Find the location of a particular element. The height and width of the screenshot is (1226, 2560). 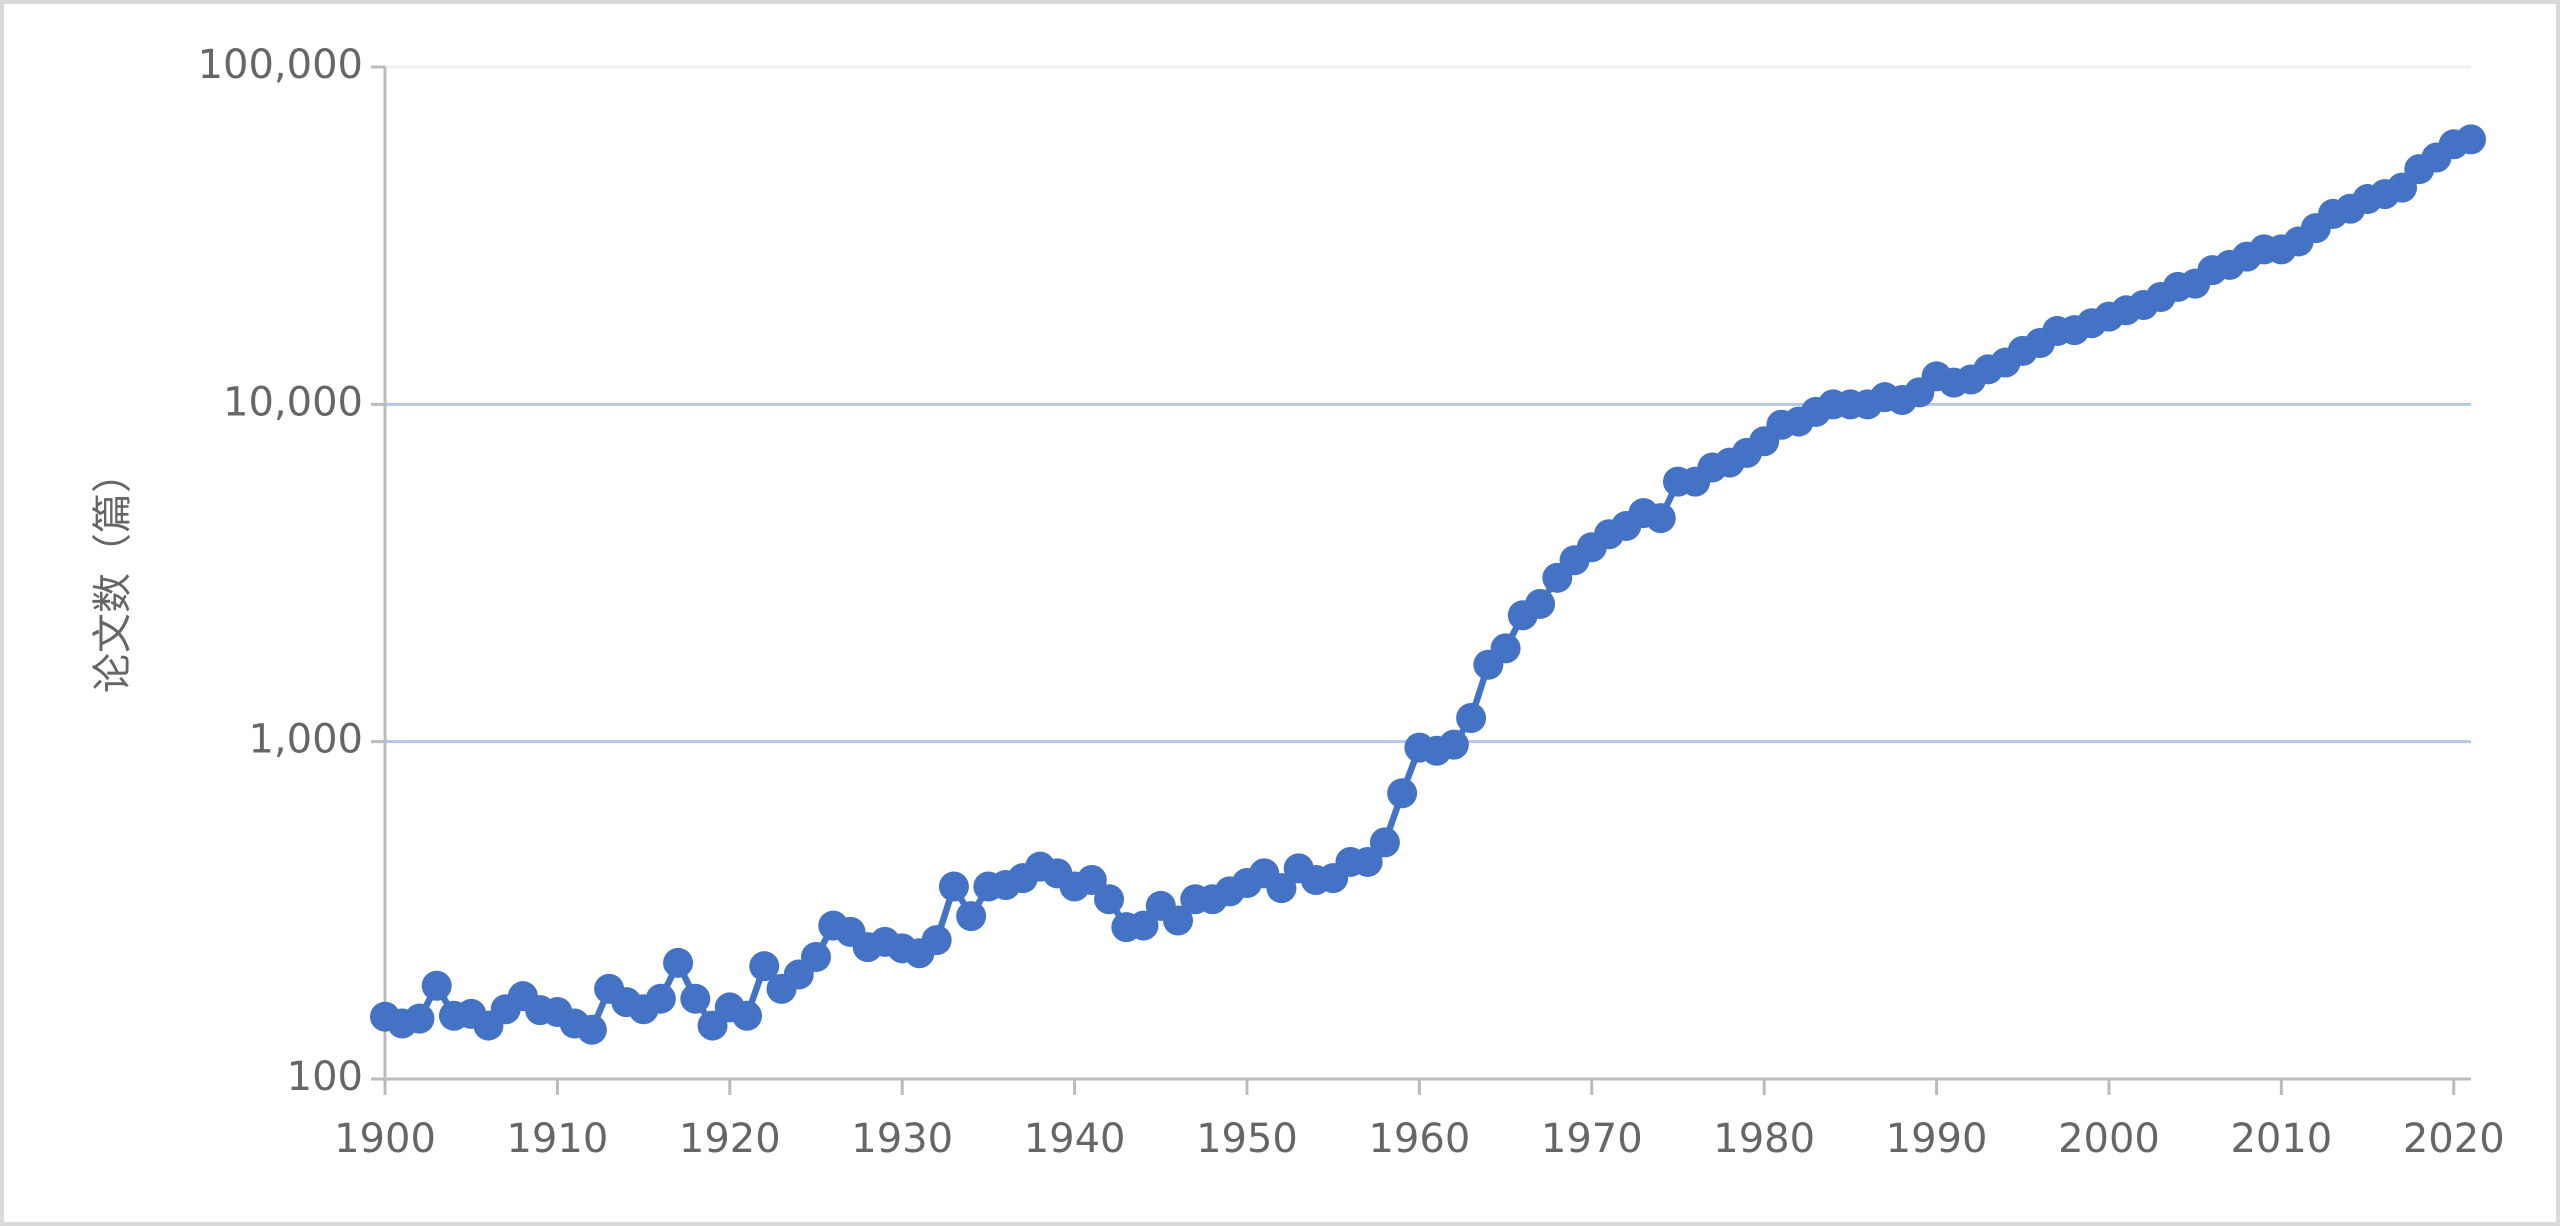

x-tick-label: 2010 is located at coordinates (2281, 1139).